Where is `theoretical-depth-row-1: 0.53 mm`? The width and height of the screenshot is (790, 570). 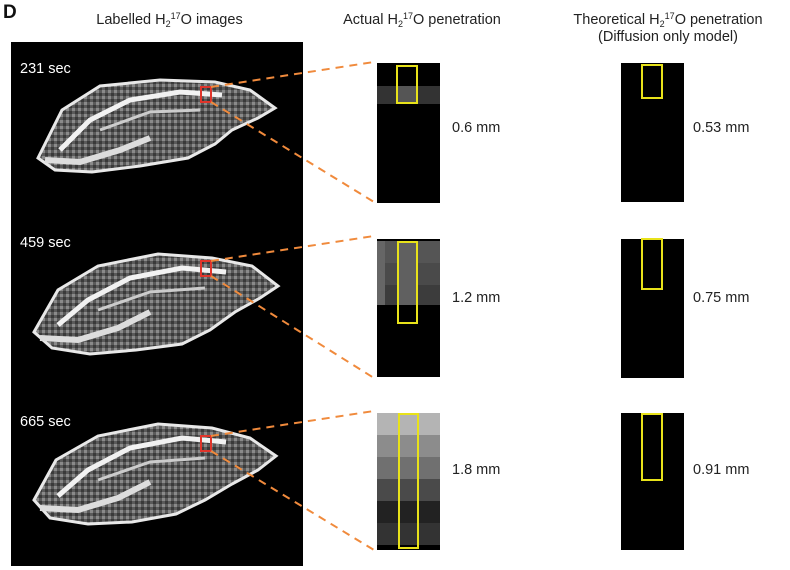
theoretical-depth-row-1: 0.53 mm is located at coordinates (721, 128).